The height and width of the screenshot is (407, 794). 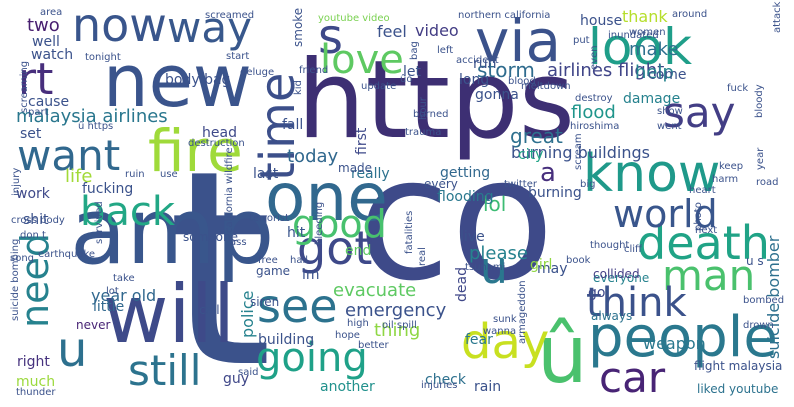 I want to click on cloud-word: siren, so click(x=265, y=302).